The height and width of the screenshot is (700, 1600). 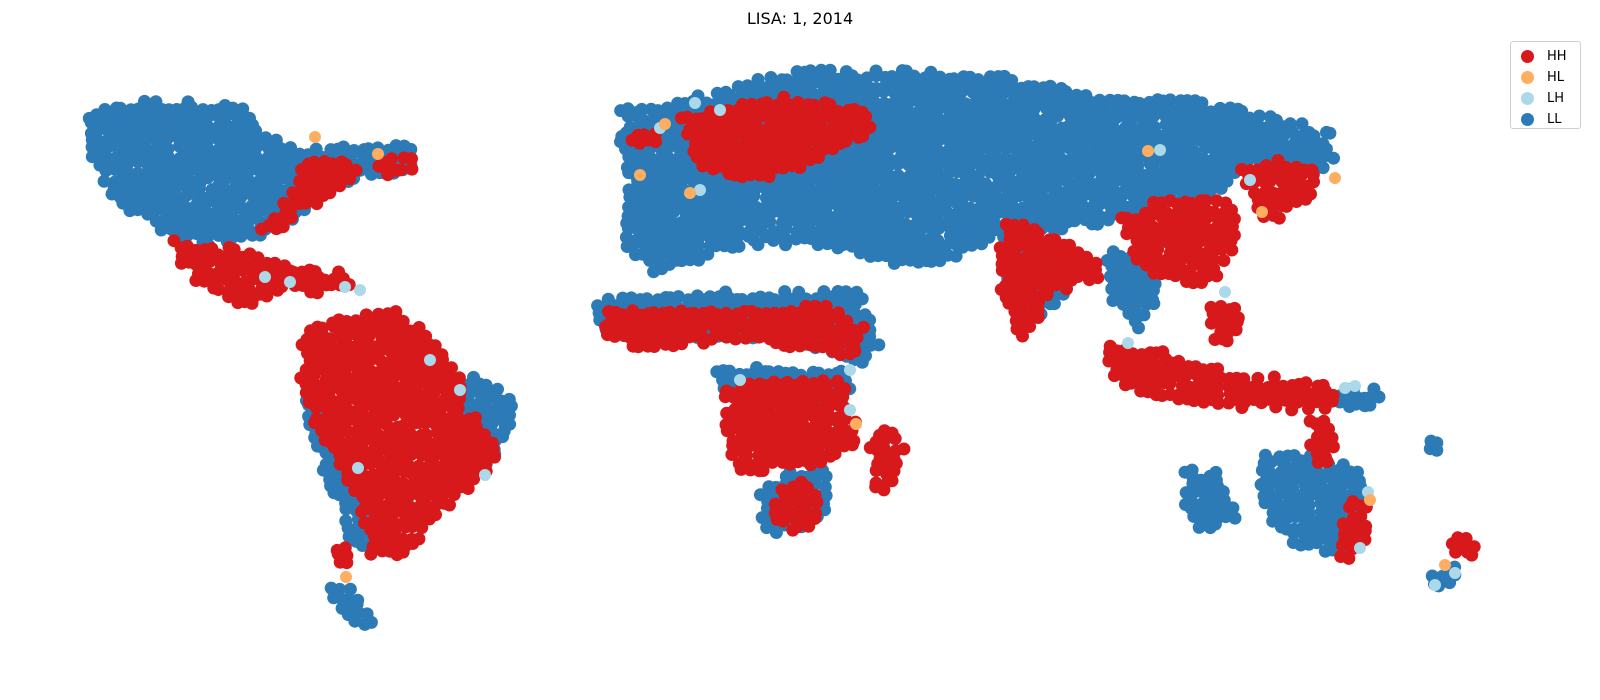 What do you see at coordinates (1544, 56) in the screenshot?
I see `legend-item-hh: HH` at bounding box center [1544, 56].